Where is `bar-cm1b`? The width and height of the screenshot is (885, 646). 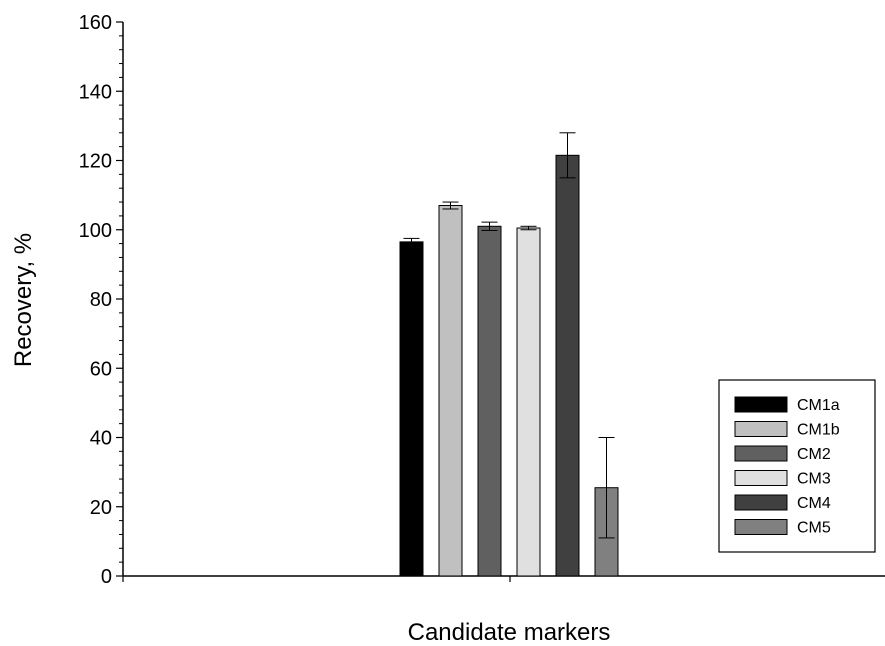 bar-cm1b is located at coordinates (450, 391).